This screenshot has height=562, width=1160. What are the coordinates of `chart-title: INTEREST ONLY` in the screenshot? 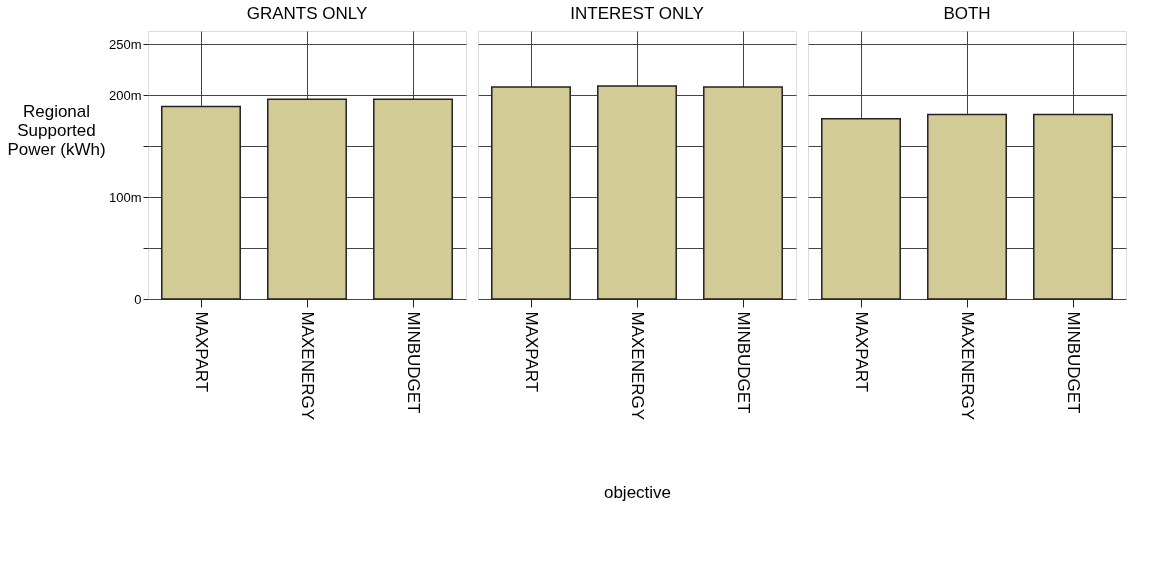 It's located at (637, 13).